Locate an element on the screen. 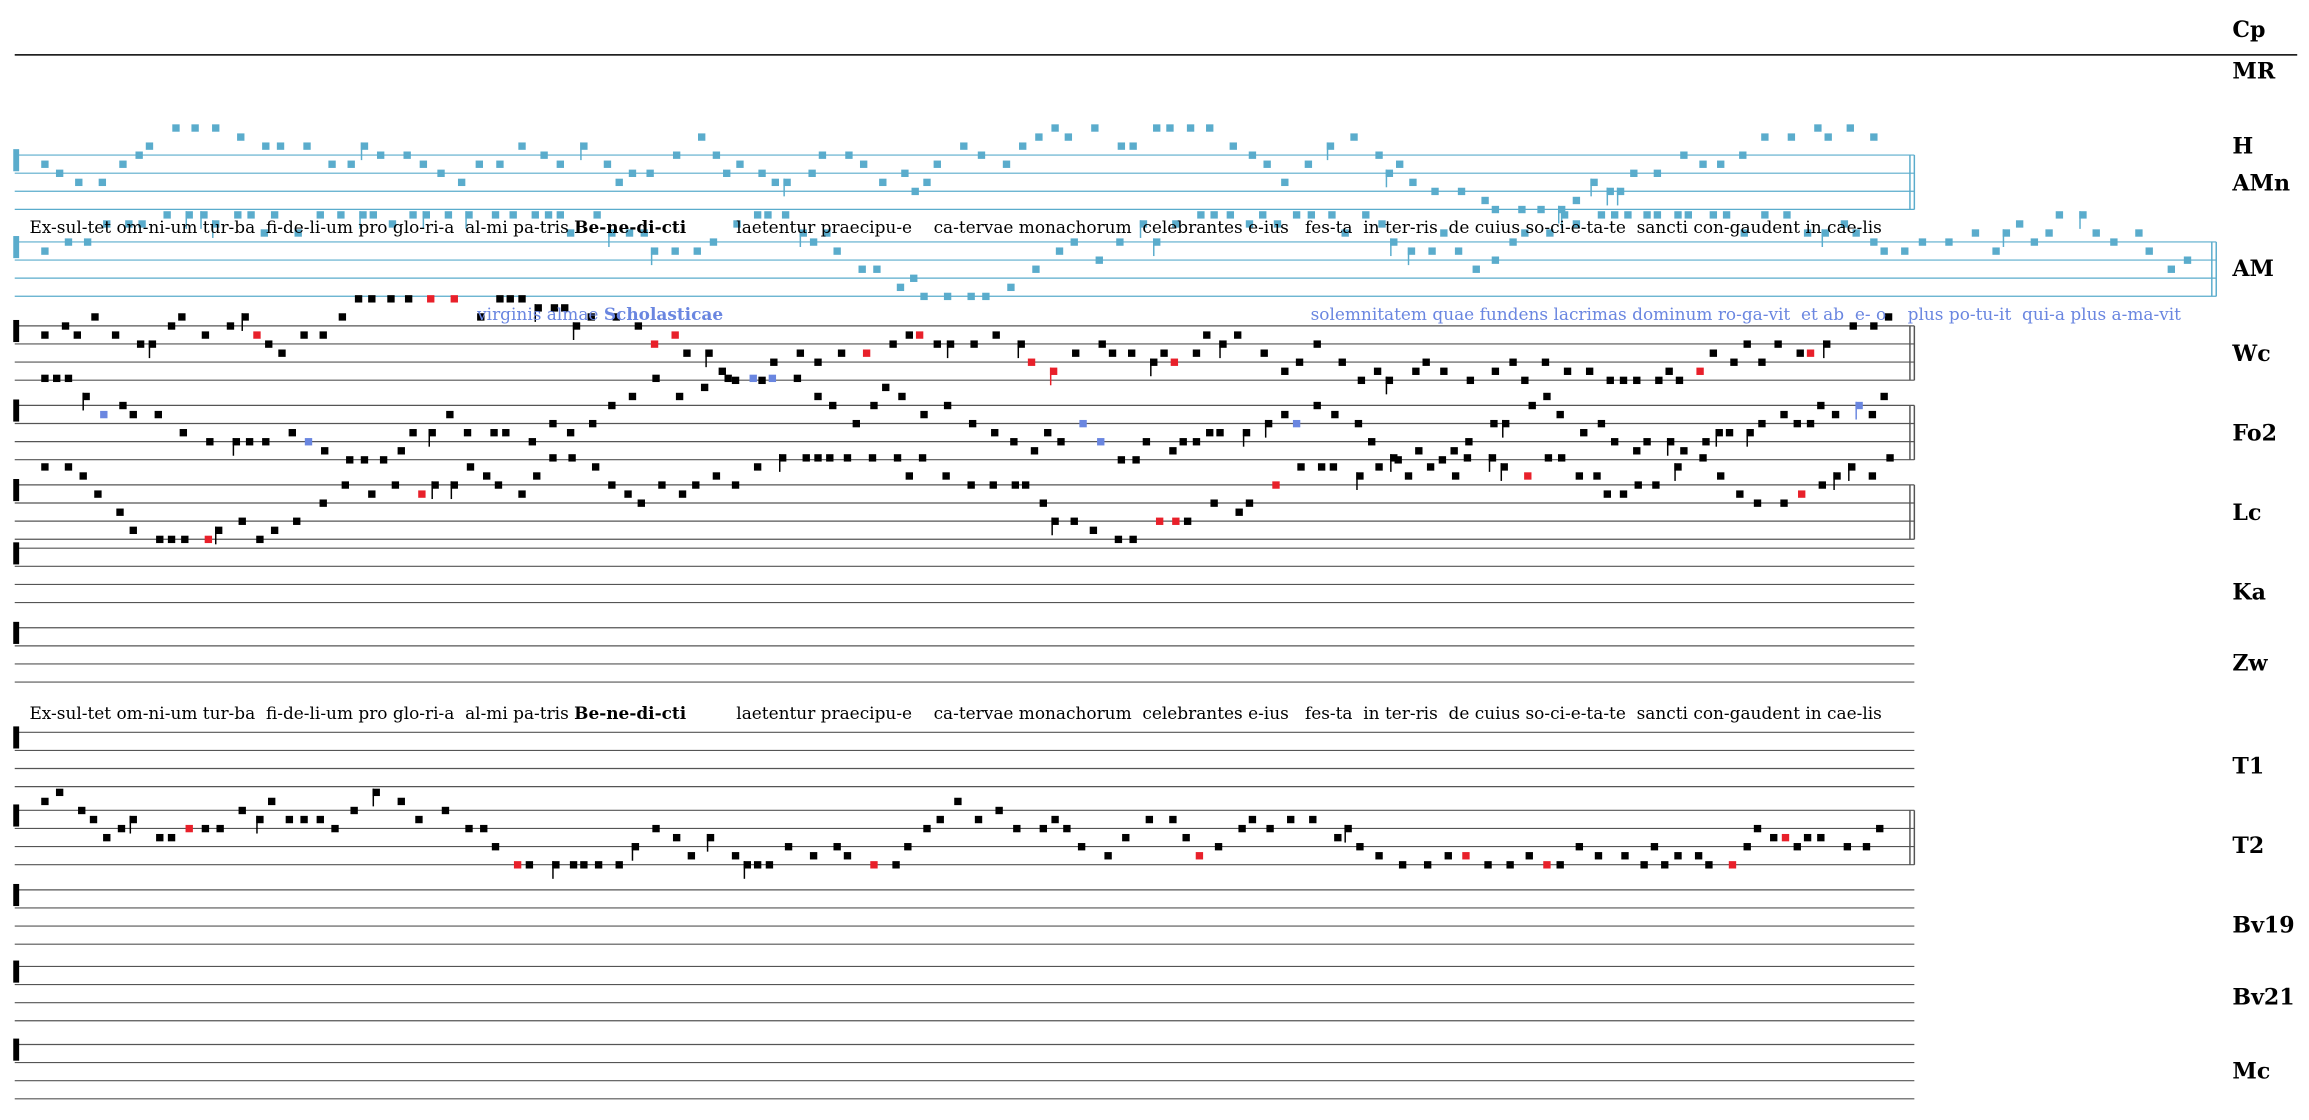 This screenshot has height=1120, width=2309. siglum: Zw is located at coordinates (2250, 663).